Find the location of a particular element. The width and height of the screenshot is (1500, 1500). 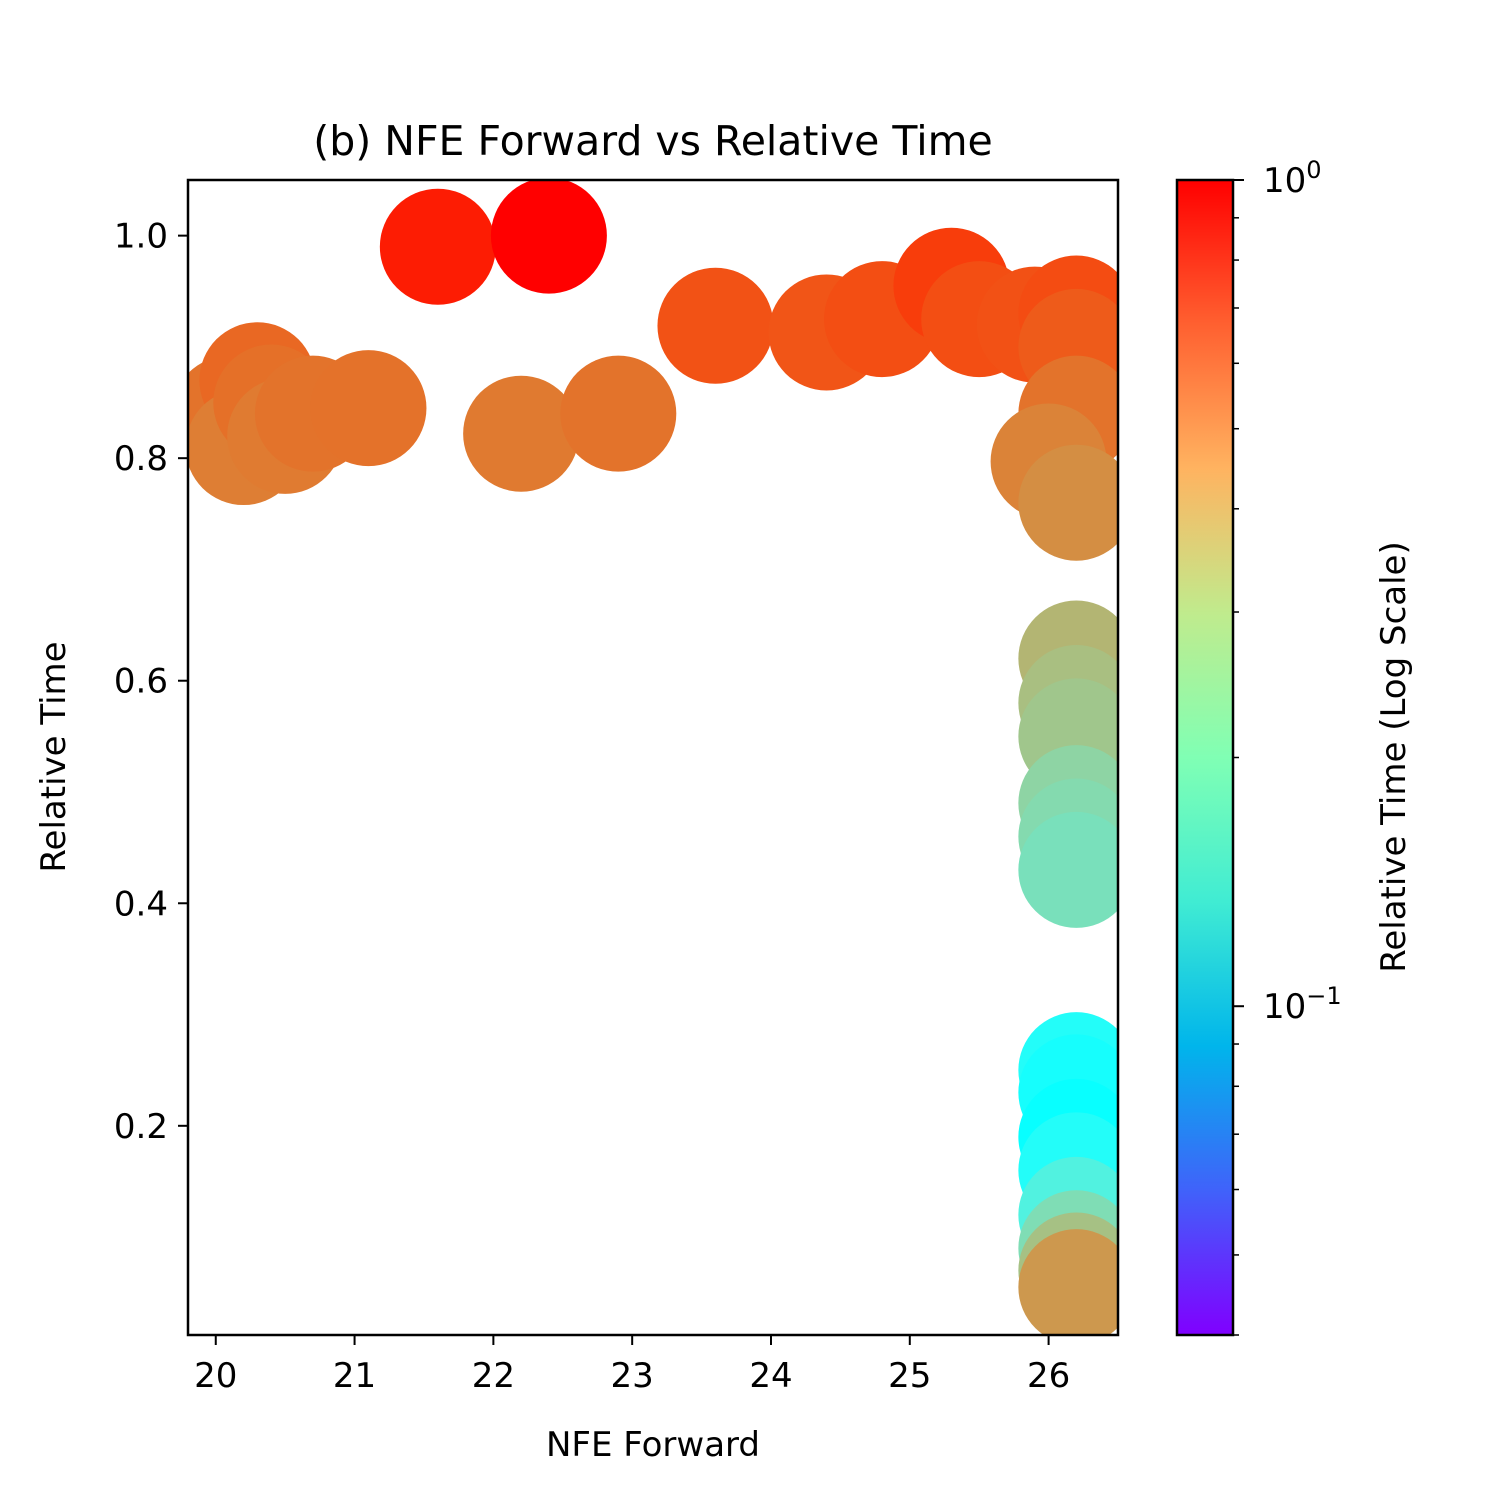

x-tick-label: 21 is located at coordinates (354, 1376).